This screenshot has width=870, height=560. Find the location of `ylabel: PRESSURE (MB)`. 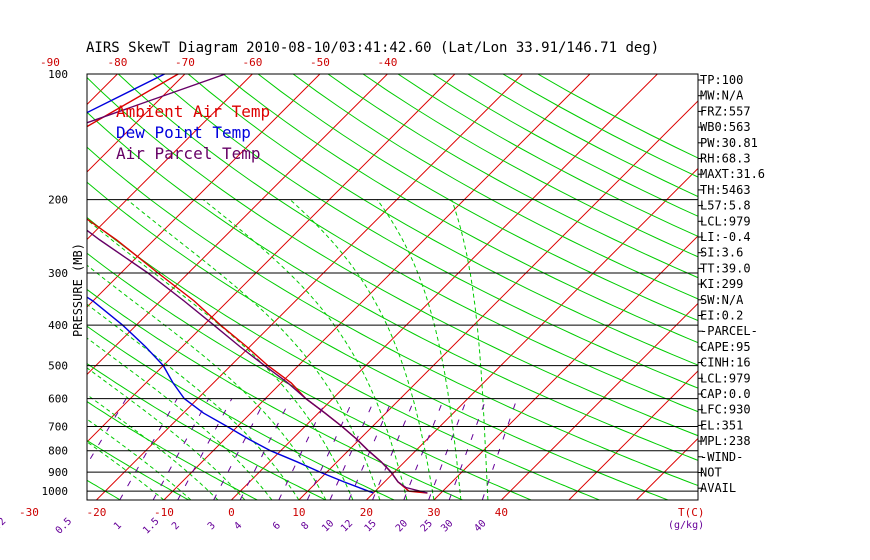

ylabel: PRESSURE (MB) is located at coordinates (78, 290).